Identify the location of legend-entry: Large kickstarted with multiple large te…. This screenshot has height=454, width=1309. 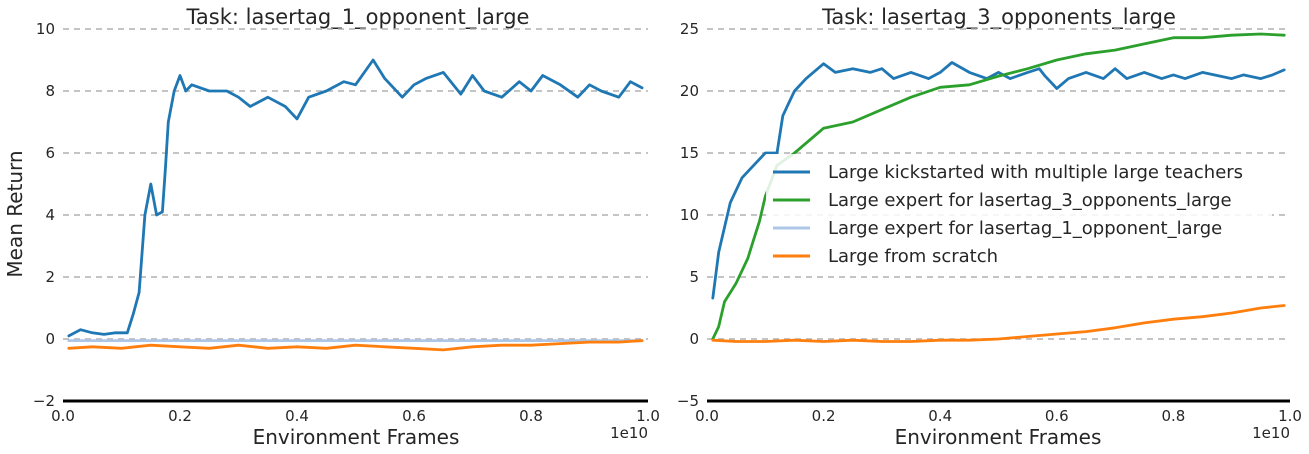
(1008, 172).